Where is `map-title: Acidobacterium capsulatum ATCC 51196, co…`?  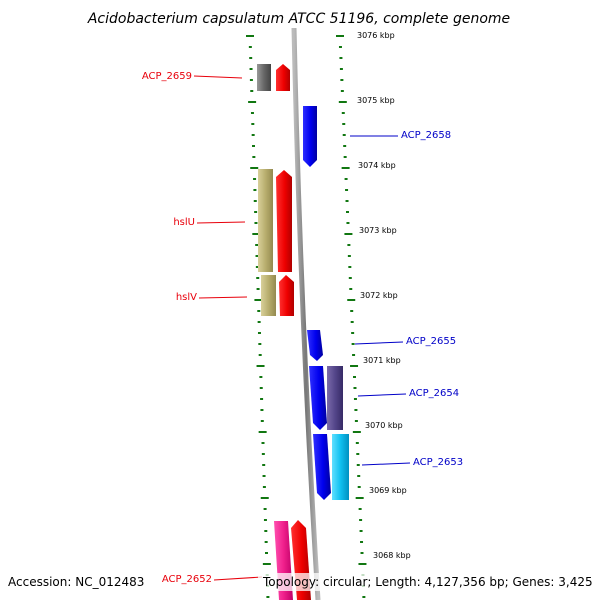
map-title: Acidobacterium capsulatum ATCC 51196, co… is located at coordinates (298, 19).